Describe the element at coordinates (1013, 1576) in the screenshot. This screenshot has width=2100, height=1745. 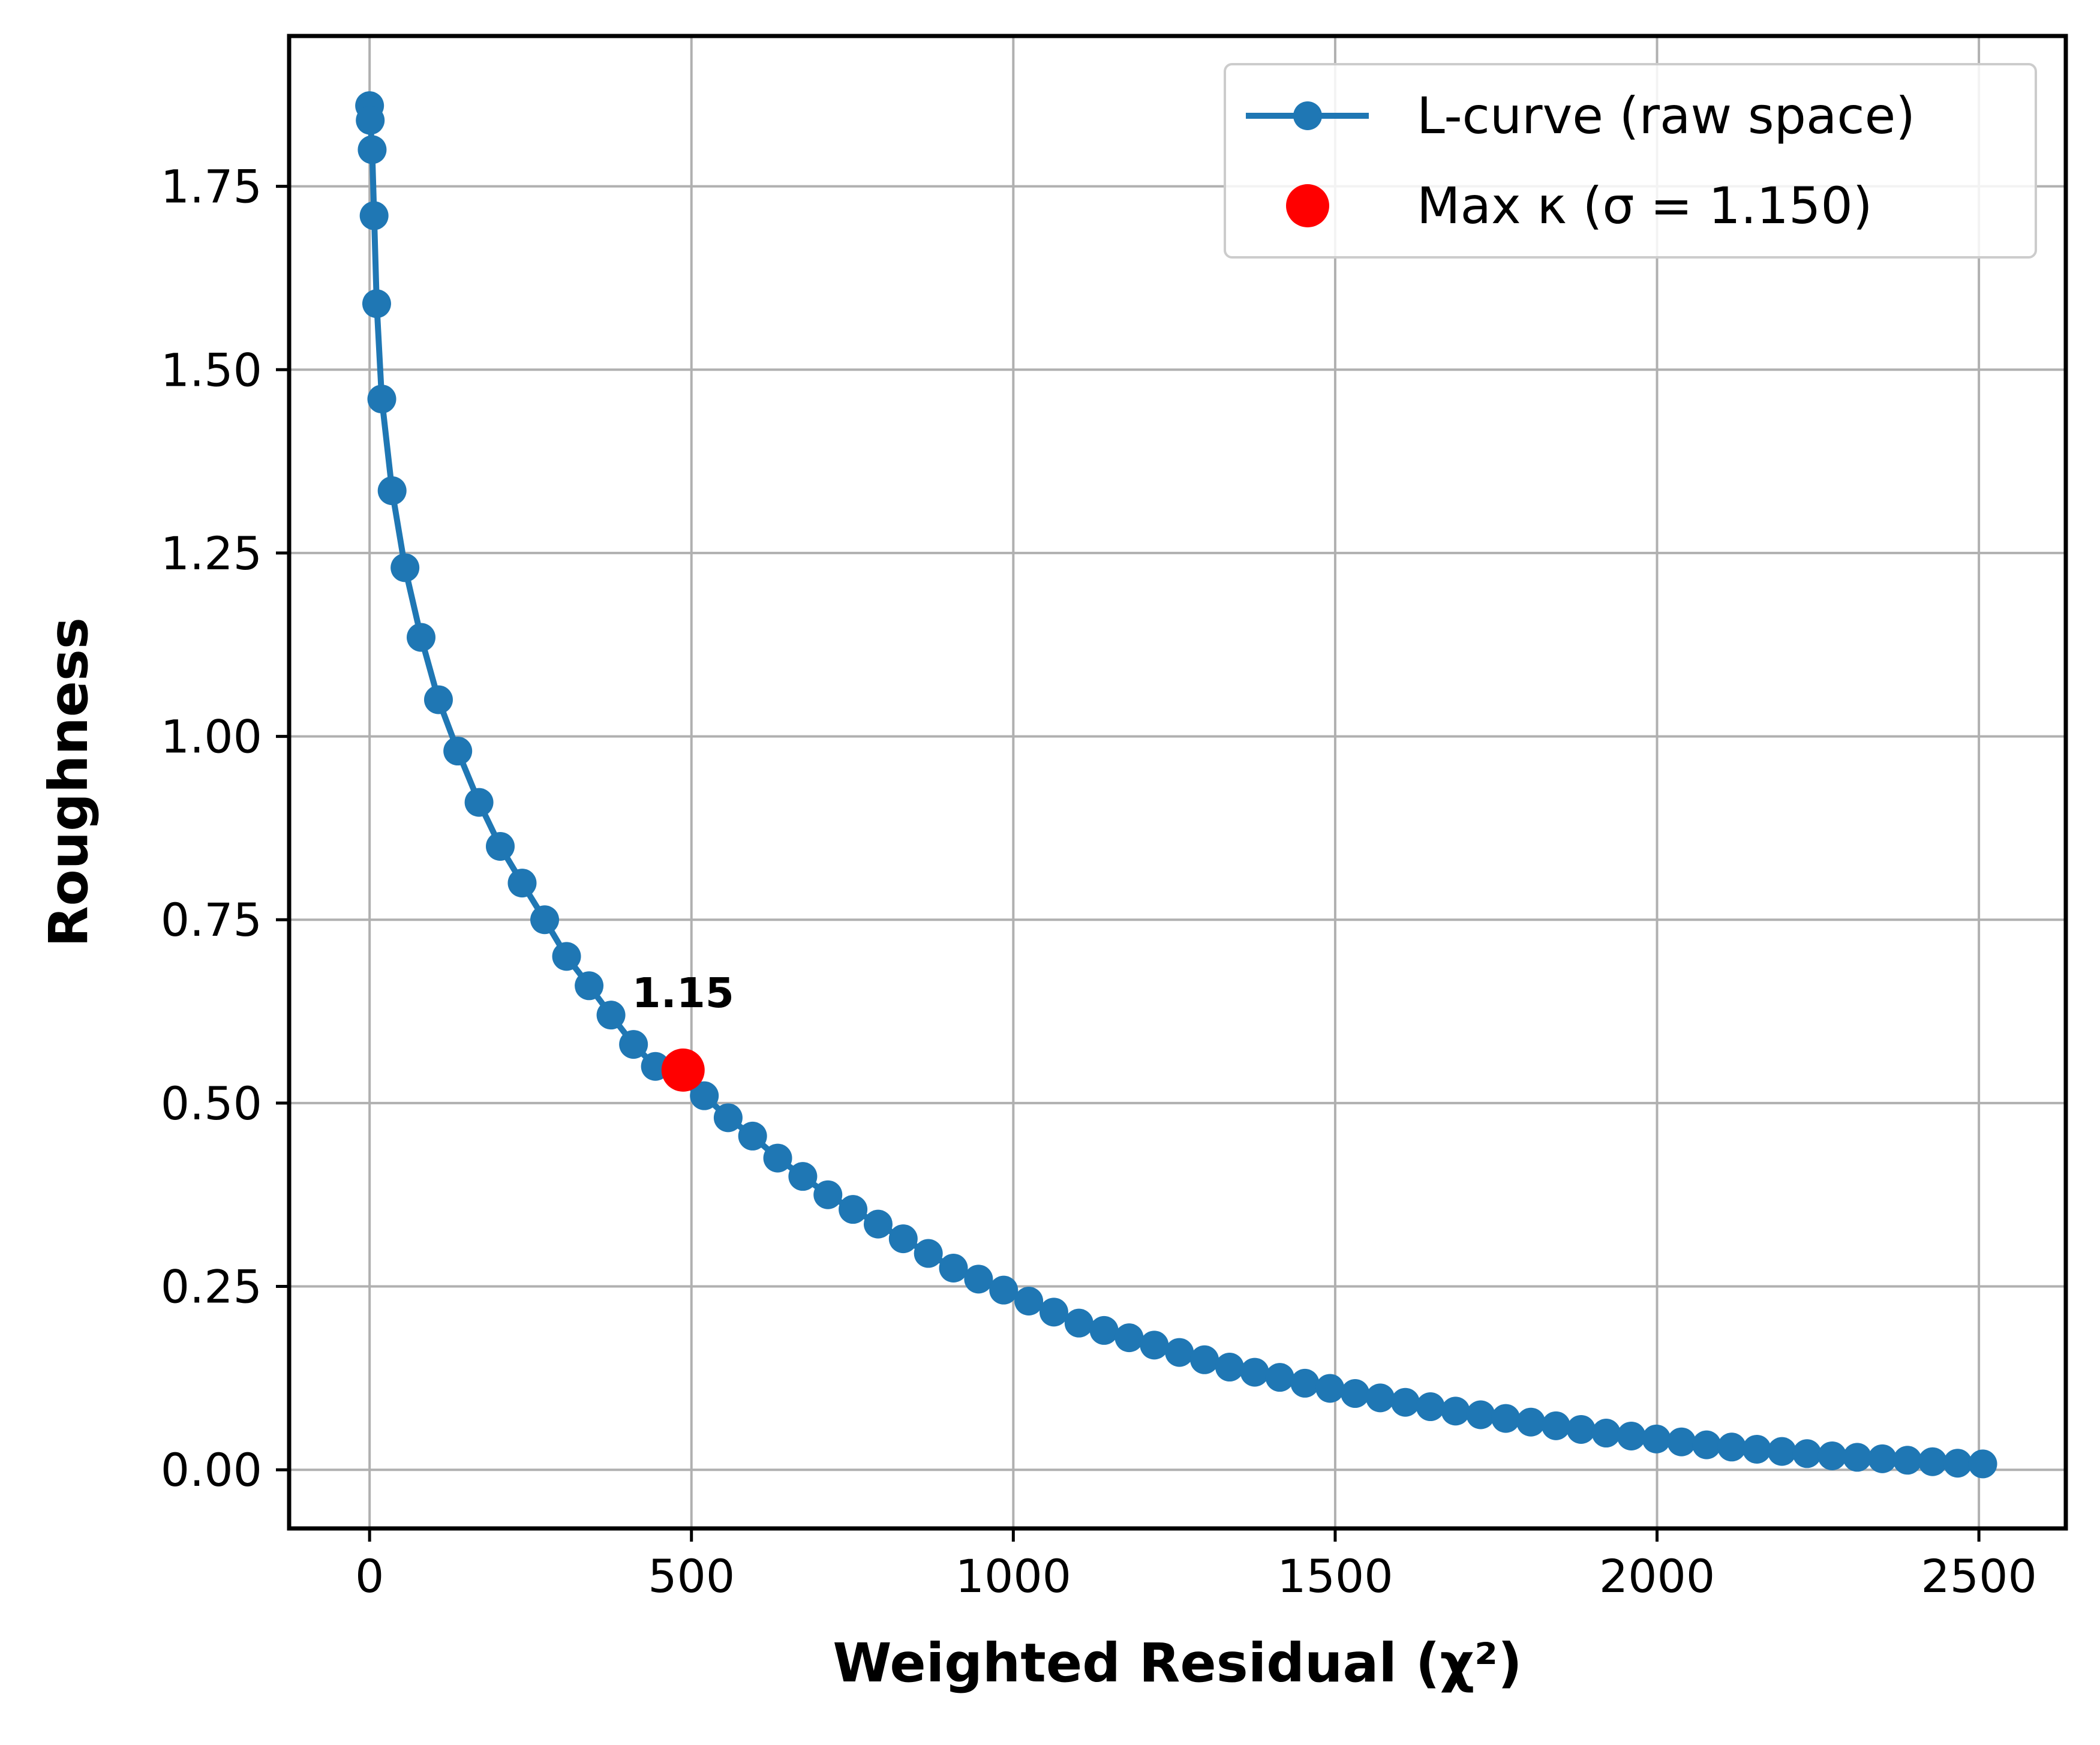
I see `x-tick-label: 1000` at that location.